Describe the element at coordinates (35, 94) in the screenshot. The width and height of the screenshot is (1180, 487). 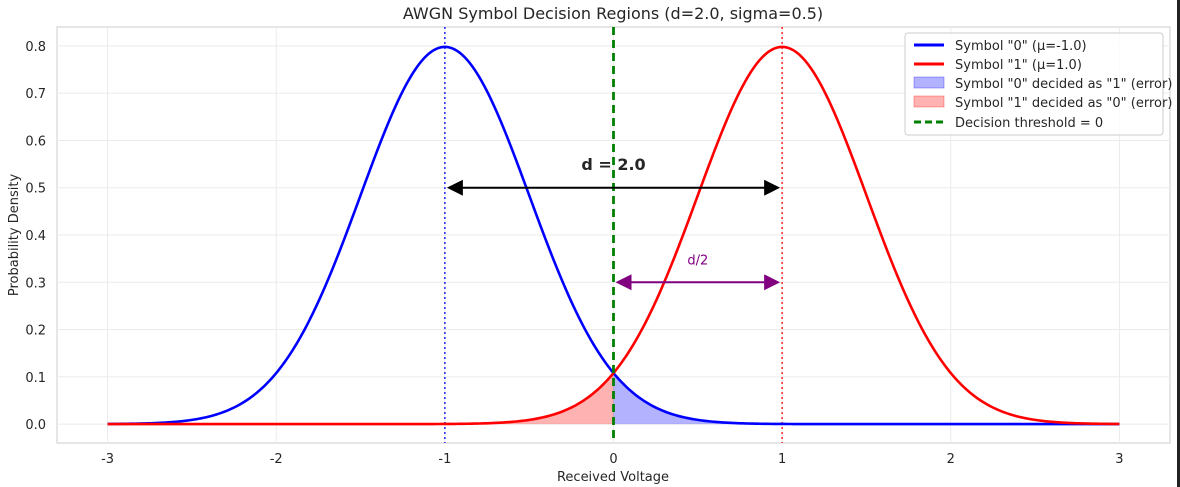
I see `y-tick-label: 0.7` at that location.